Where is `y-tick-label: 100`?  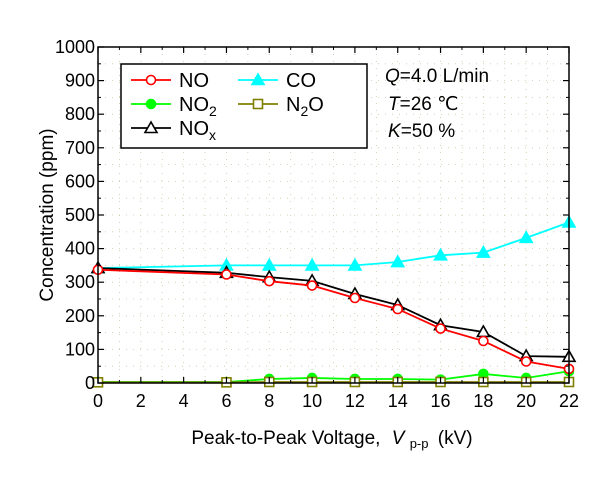 y-tick-label: 100 is located at coordinates (80, 349).